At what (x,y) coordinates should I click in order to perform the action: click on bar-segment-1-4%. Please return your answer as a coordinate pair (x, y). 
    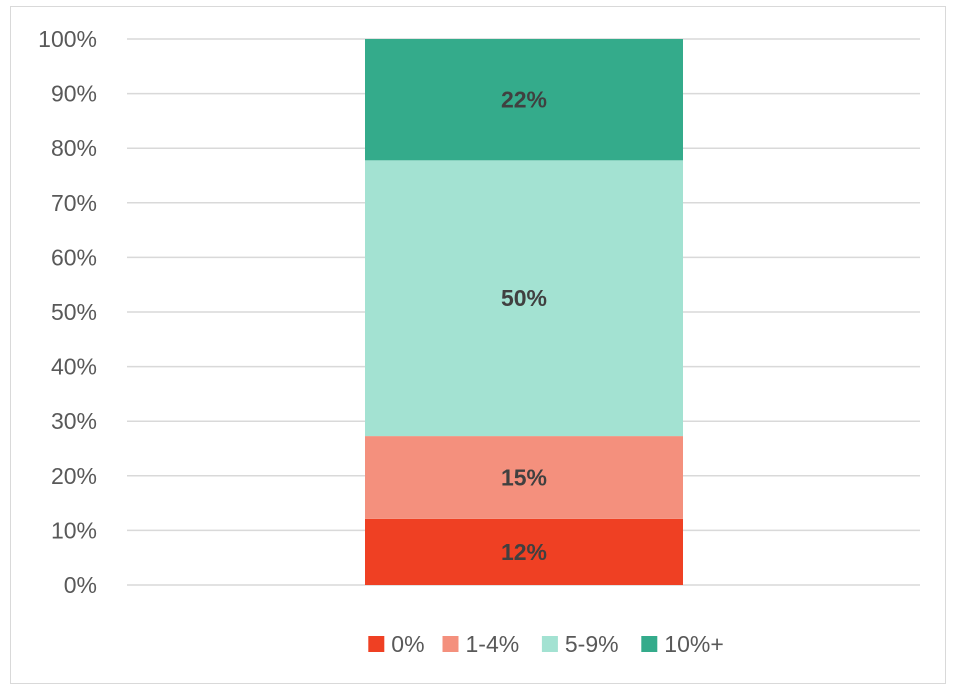
    Looking at the image, I should click on (524, 477).